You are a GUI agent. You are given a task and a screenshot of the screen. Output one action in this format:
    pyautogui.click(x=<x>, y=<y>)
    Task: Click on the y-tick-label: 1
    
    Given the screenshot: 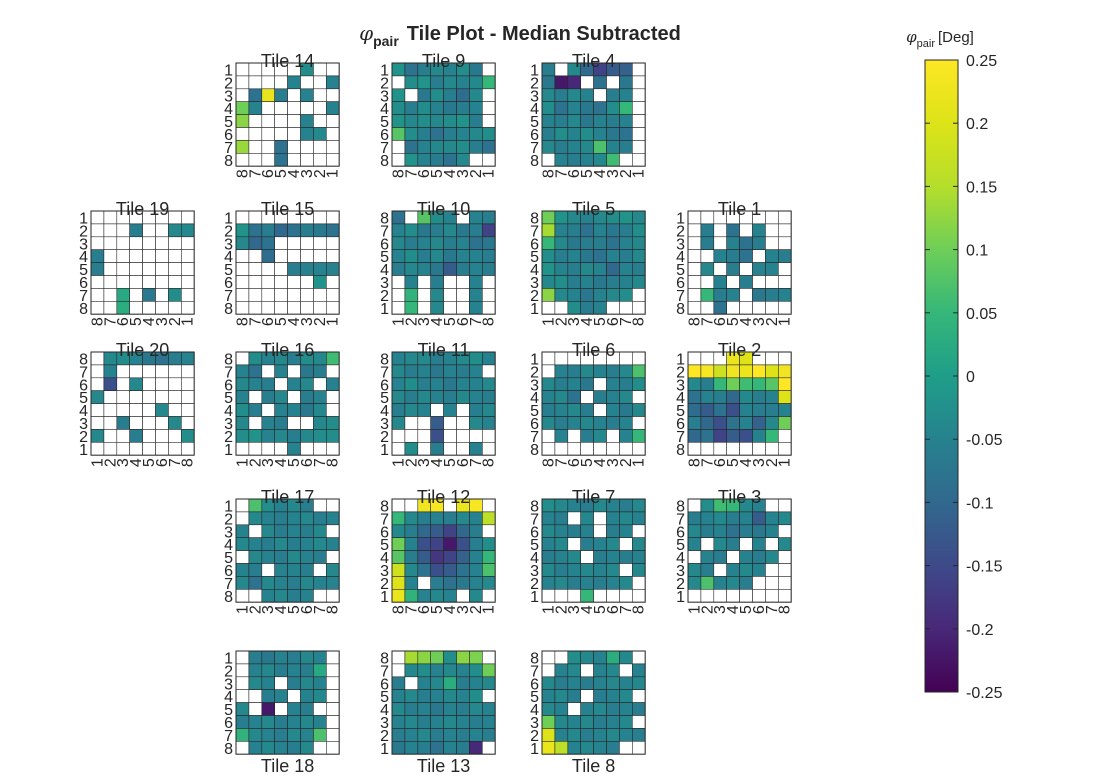 What is the action you would take?
    pyautogui.click(x=534, y=309)
    